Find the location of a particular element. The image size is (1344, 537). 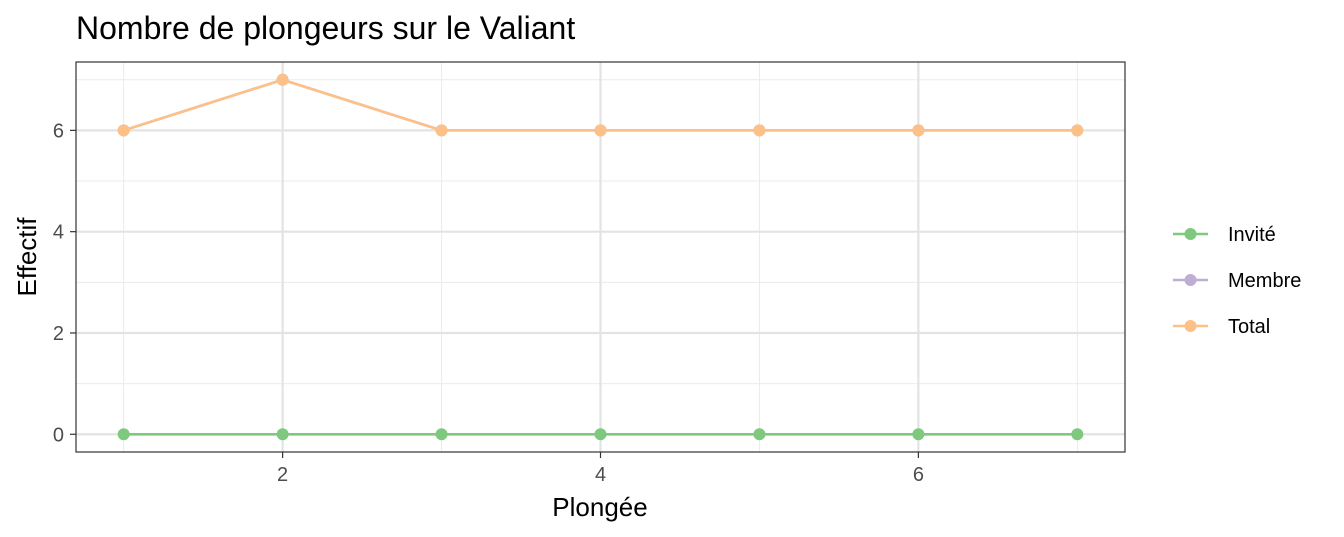

legend-item: Membre is located at coordinates (1237, 281).